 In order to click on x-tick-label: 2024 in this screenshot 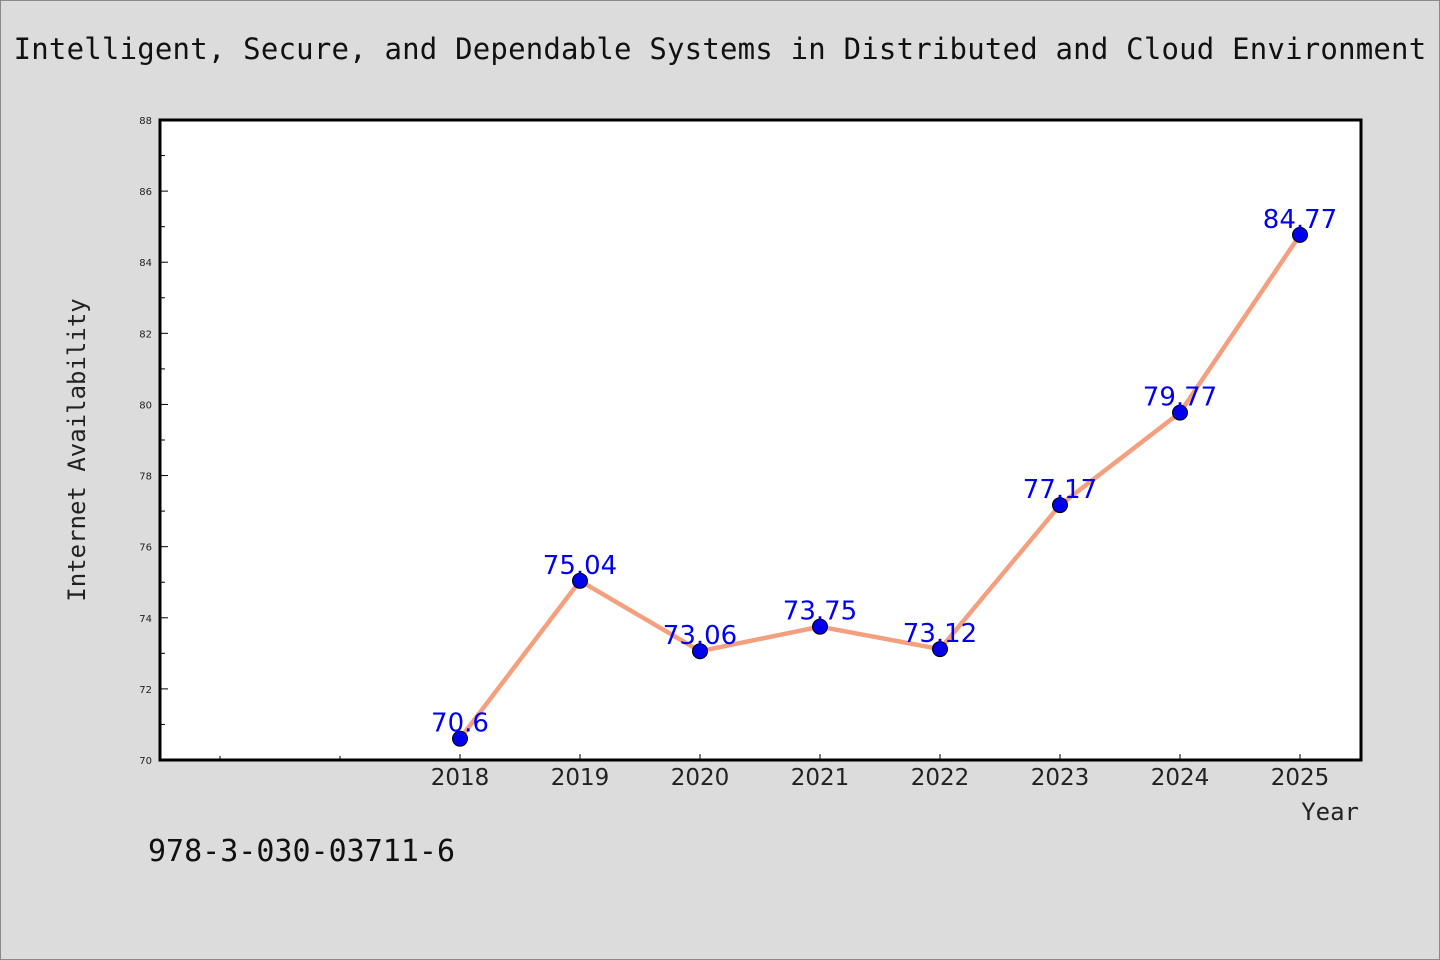, I will do `click(1180, 778)`.